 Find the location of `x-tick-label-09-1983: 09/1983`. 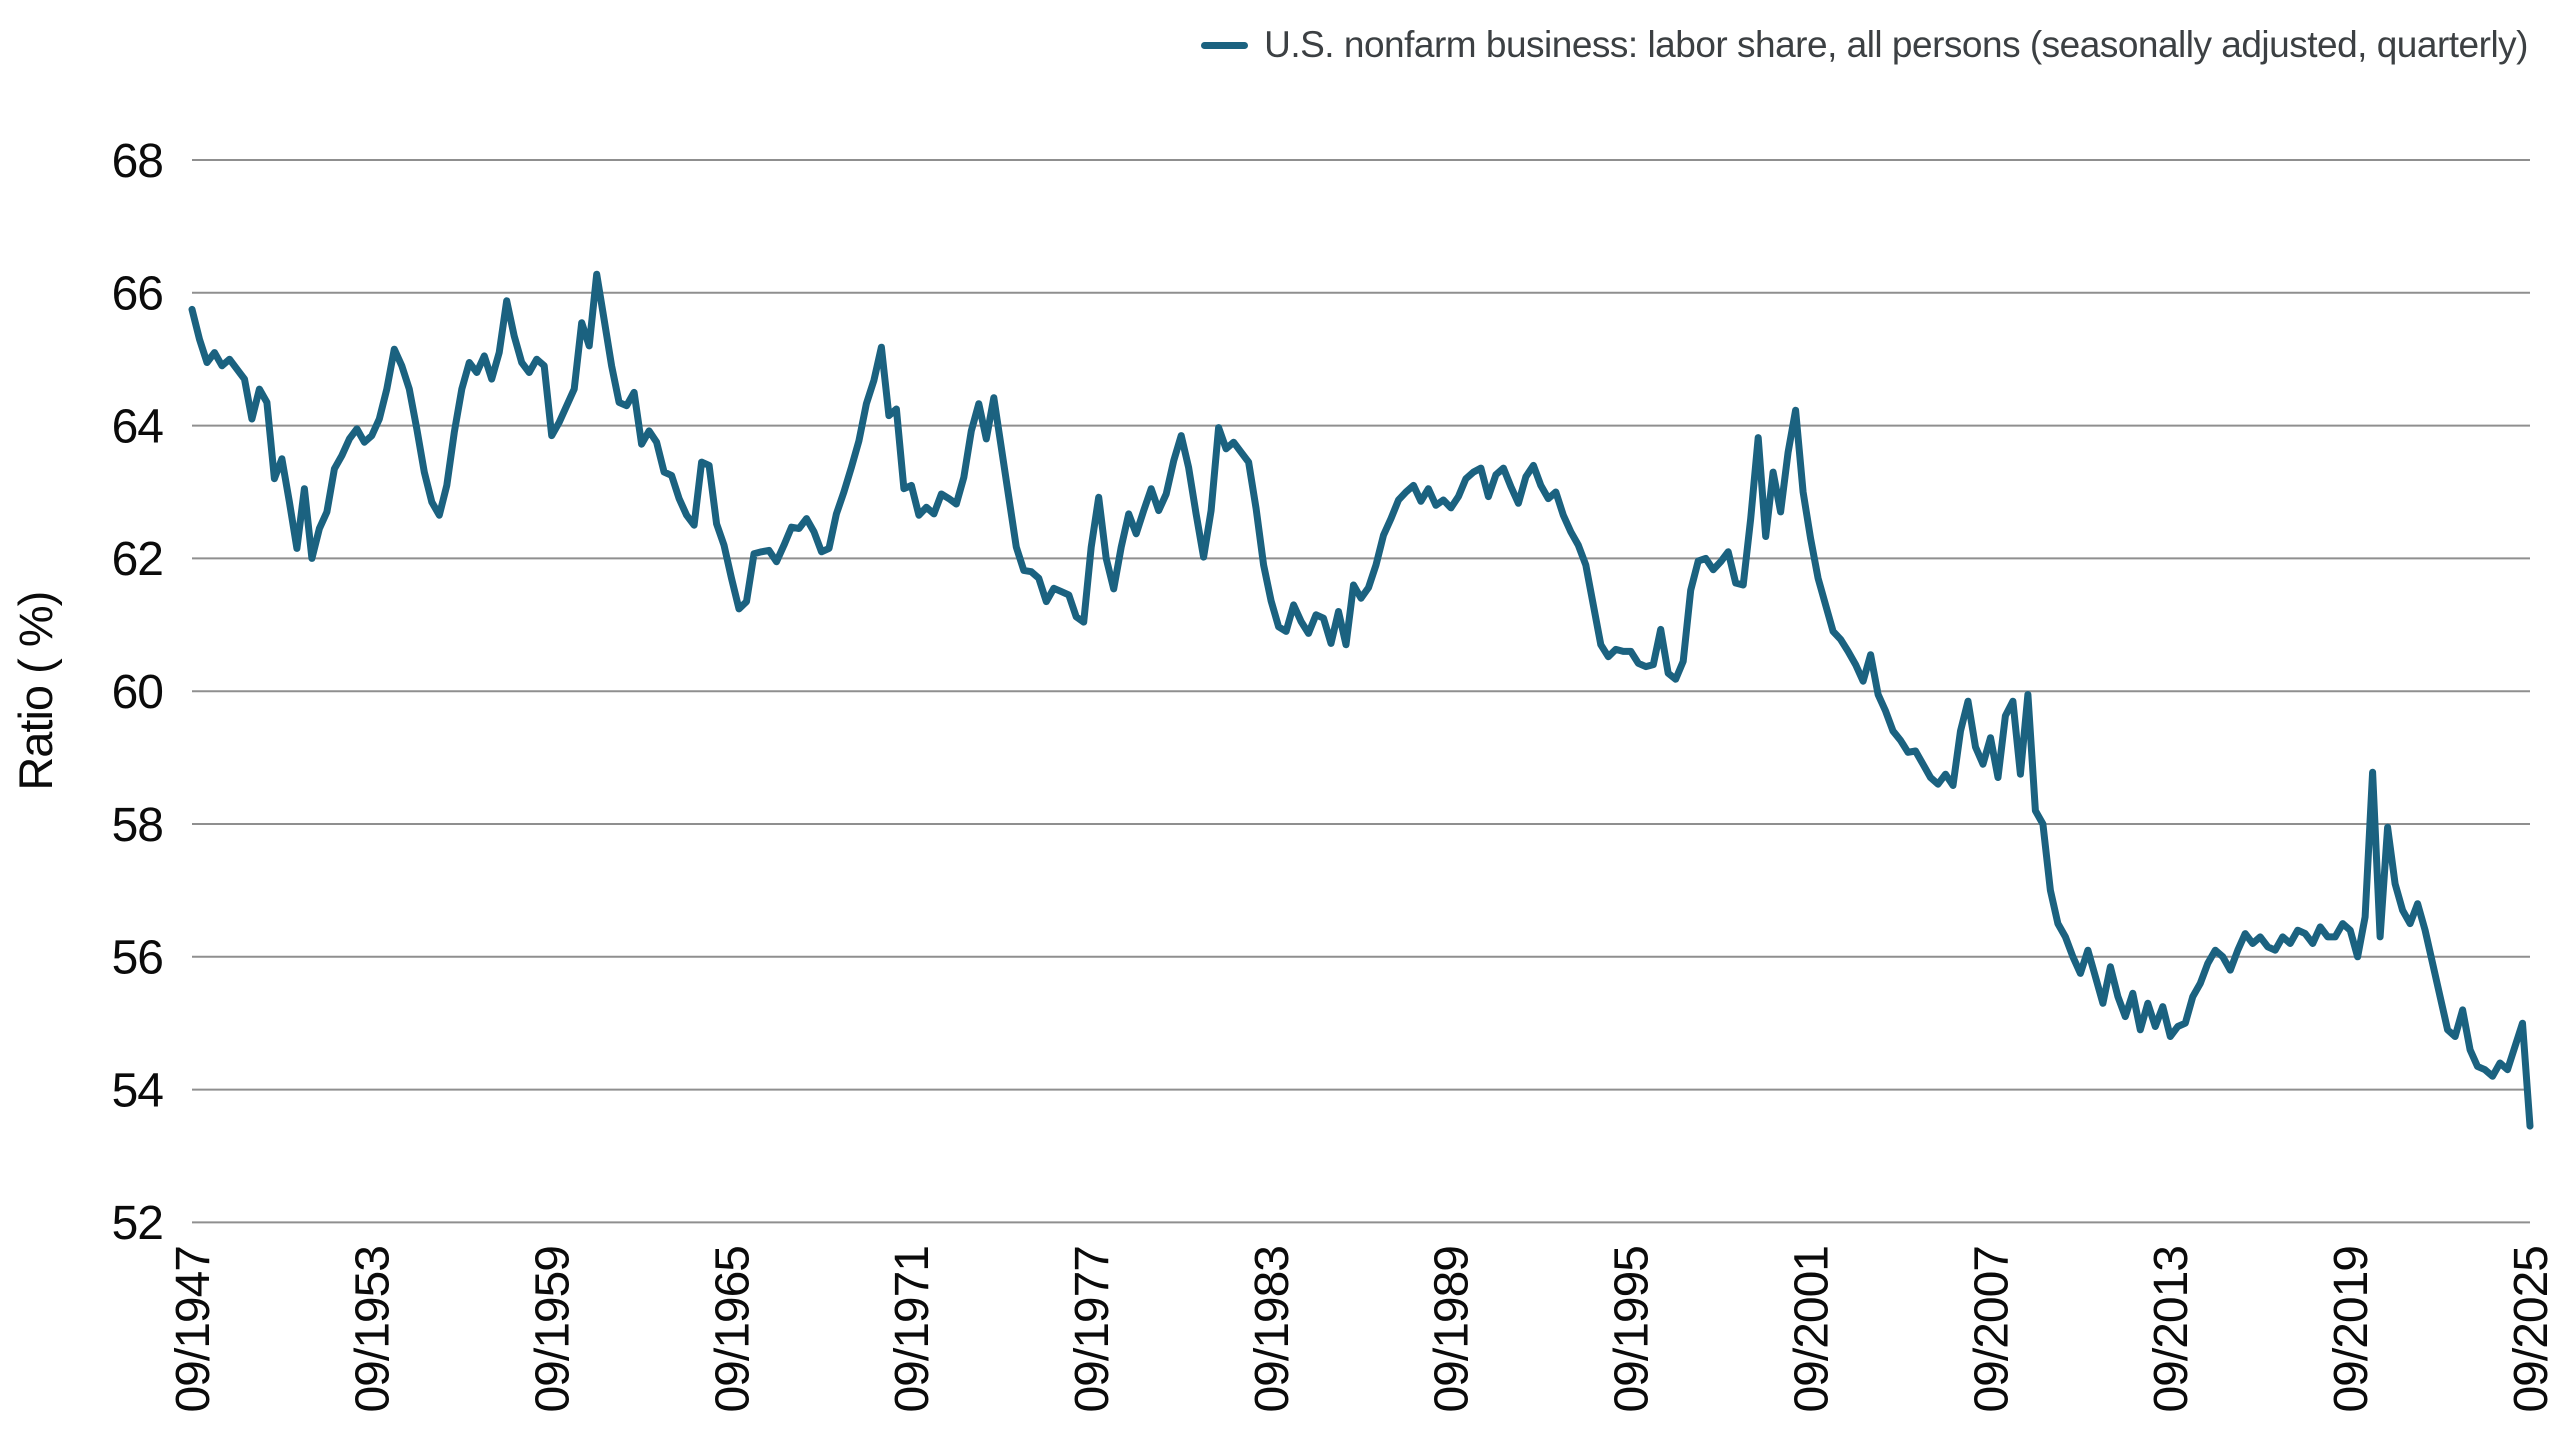

x-tick-label-09-1983: 09/1983 is located at coordinates (1272, 1329).